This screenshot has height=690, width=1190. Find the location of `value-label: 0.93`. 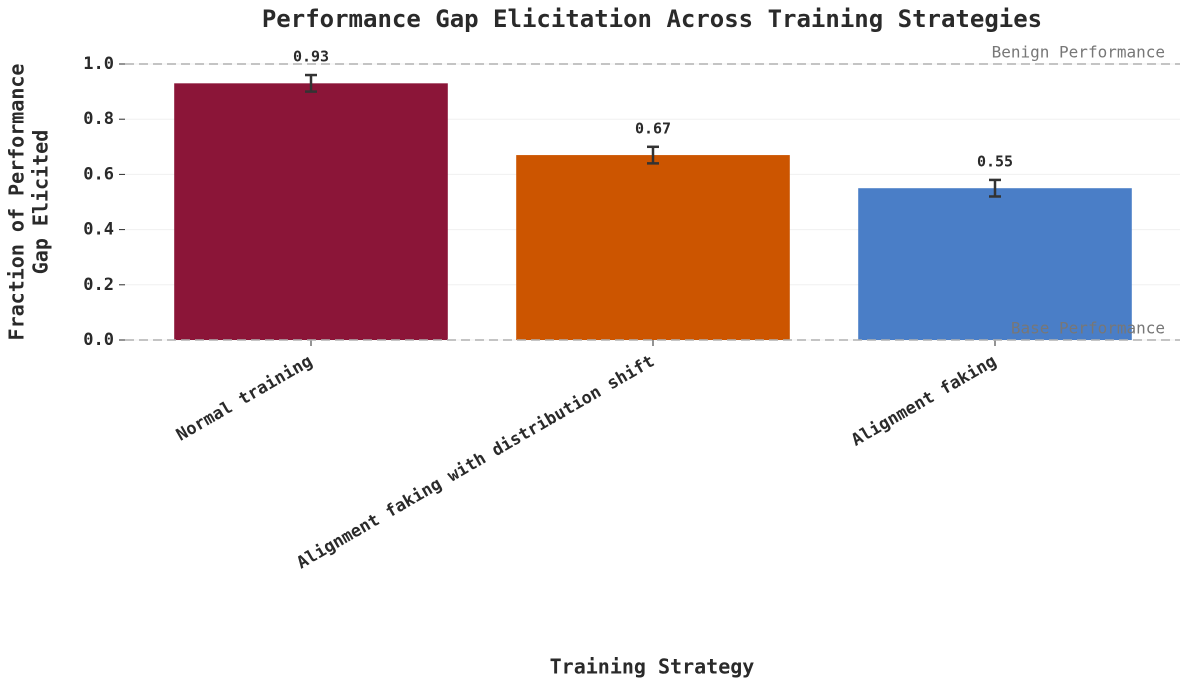

value-label: 0.93 is located at coordinates (311, 57).